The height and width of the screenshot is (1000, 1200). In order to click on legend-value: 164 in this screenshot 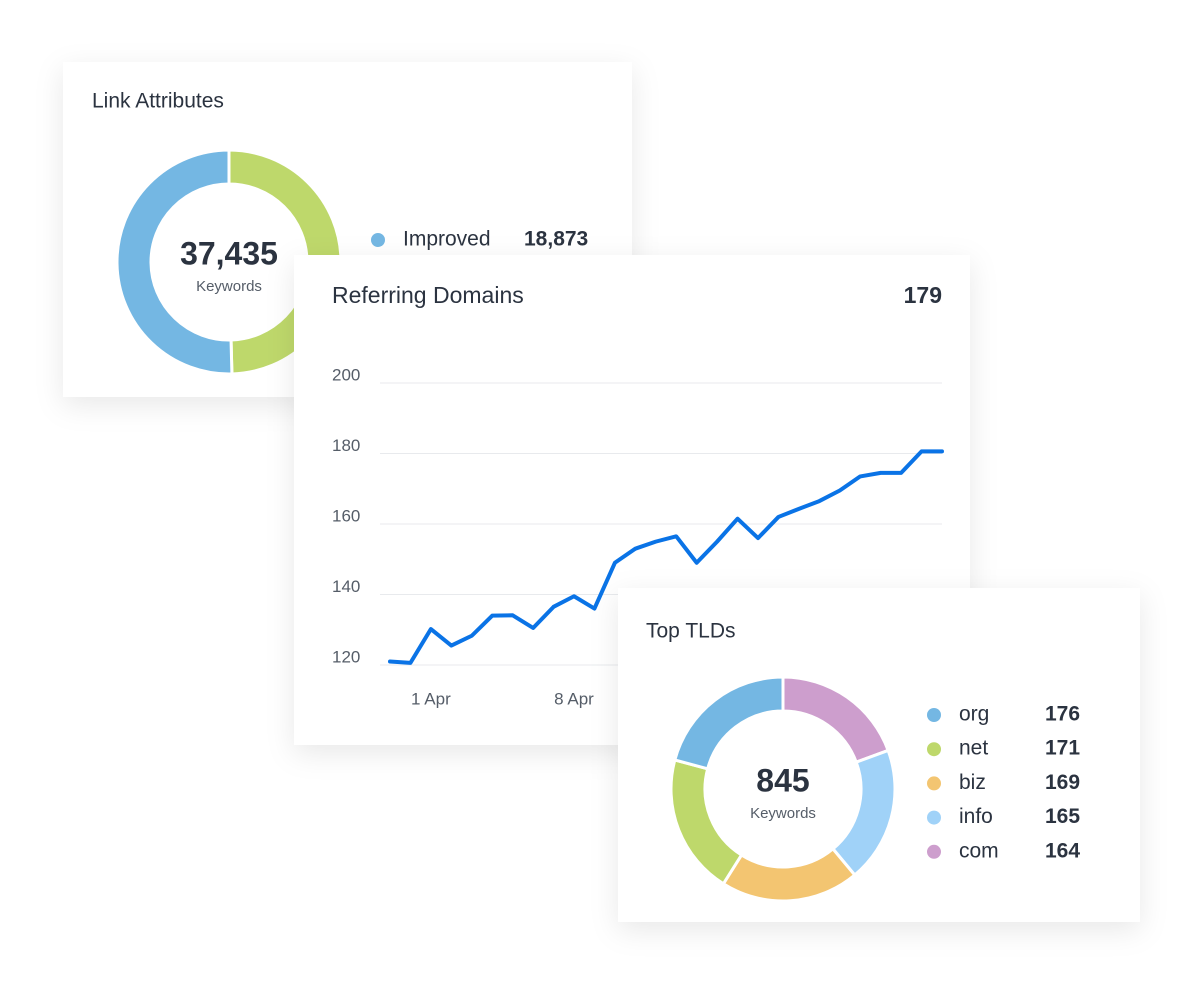, I will do `click(1062, 850)`.